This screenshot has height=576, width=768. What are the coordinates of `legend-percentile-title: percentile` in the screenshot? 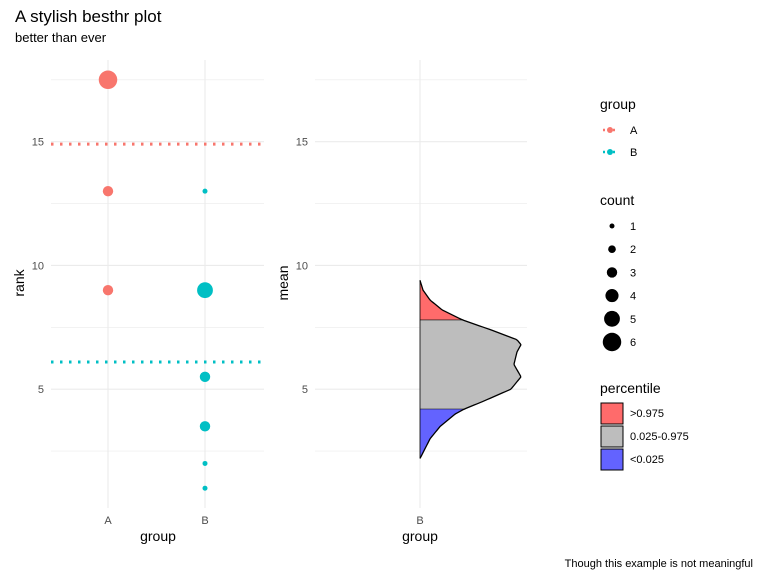 It's located at (630, 388).